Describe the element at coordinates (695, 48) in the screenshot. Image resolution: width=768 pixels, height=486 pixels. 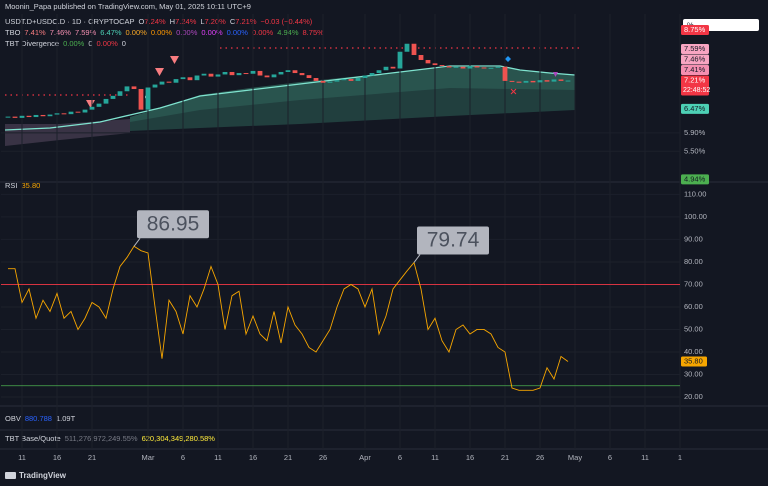
I see `price-tag-label: 7.59%` at that location.